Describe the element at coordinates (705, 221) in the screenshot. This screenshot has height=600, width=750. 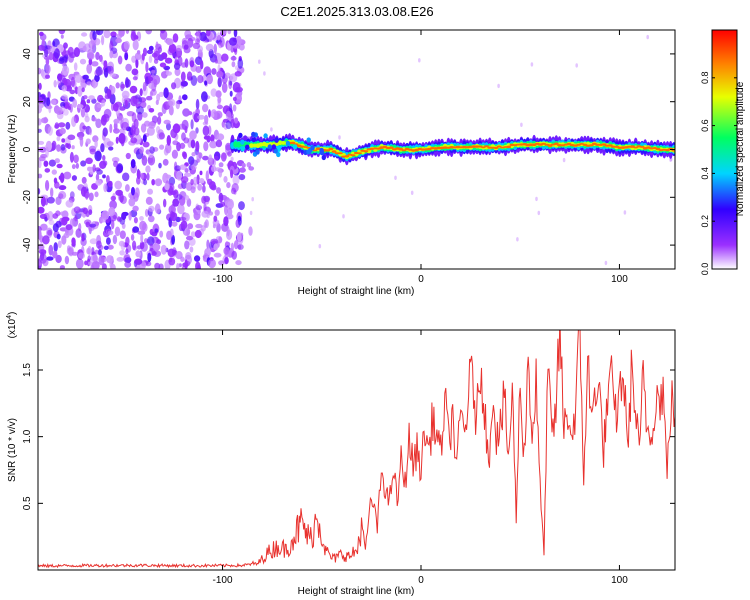
I see `colorbar-tick-label: 0.2` at that location.